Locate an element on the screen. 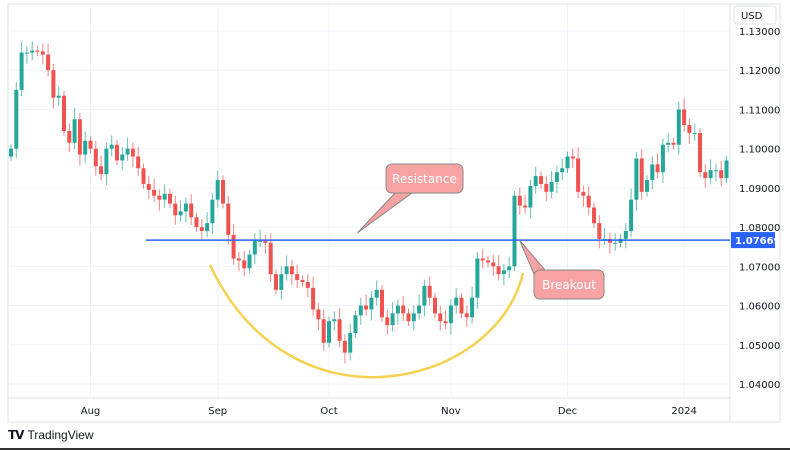  breakout-callout-text: Breakout is located at coordinates (569, 285).